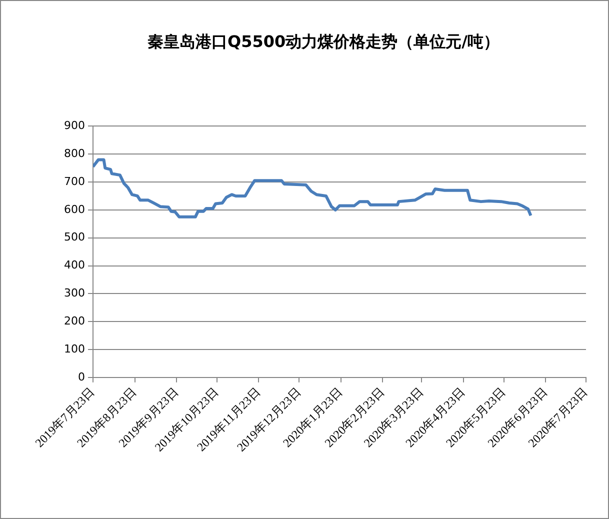 Image resolution: width=609 pixels, height=519 pixels. I want to click on y-tick-label: 100, so click(74, 349).